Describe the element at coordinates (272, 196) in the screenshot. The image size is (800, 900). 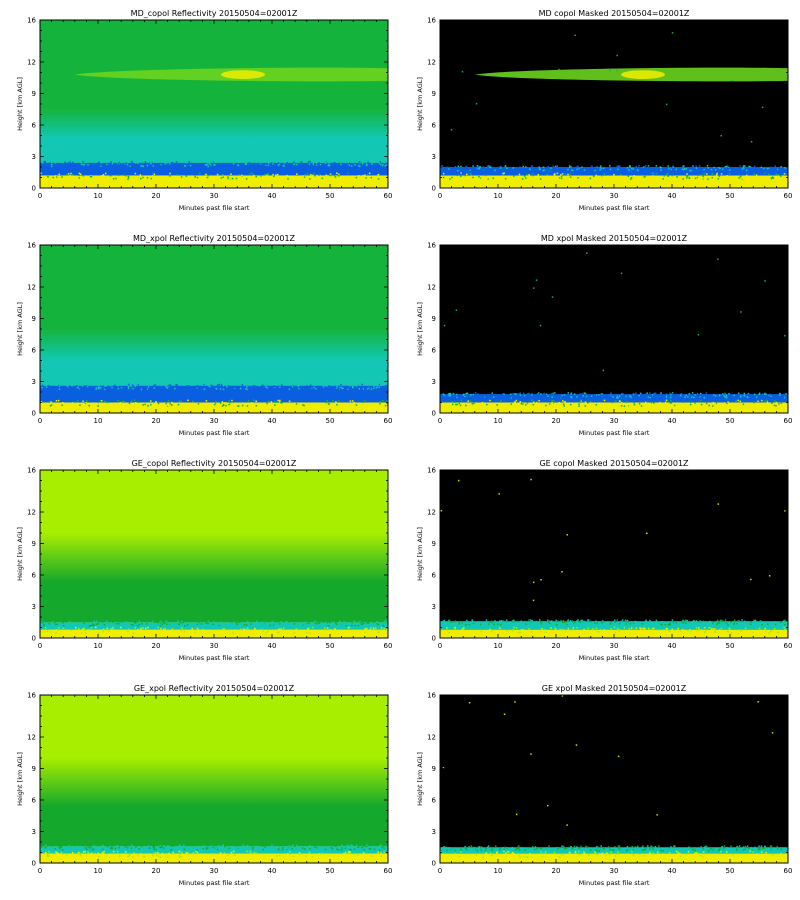
I see `x-tick-label: 40` at that location.